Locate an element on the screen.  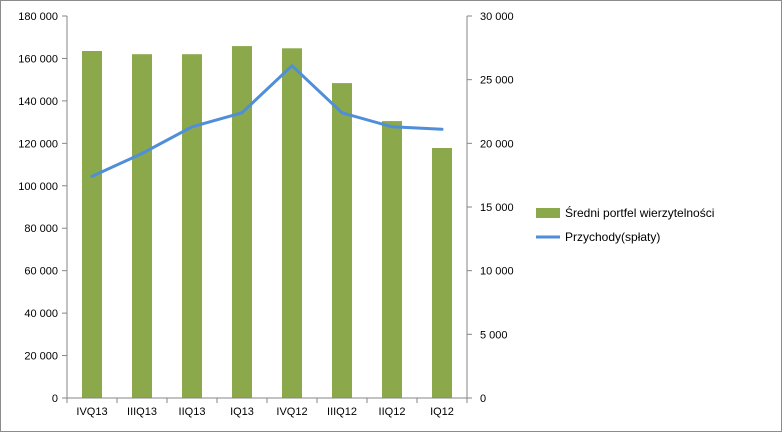
bar-iiq12 is located at coordinates (392, 259).